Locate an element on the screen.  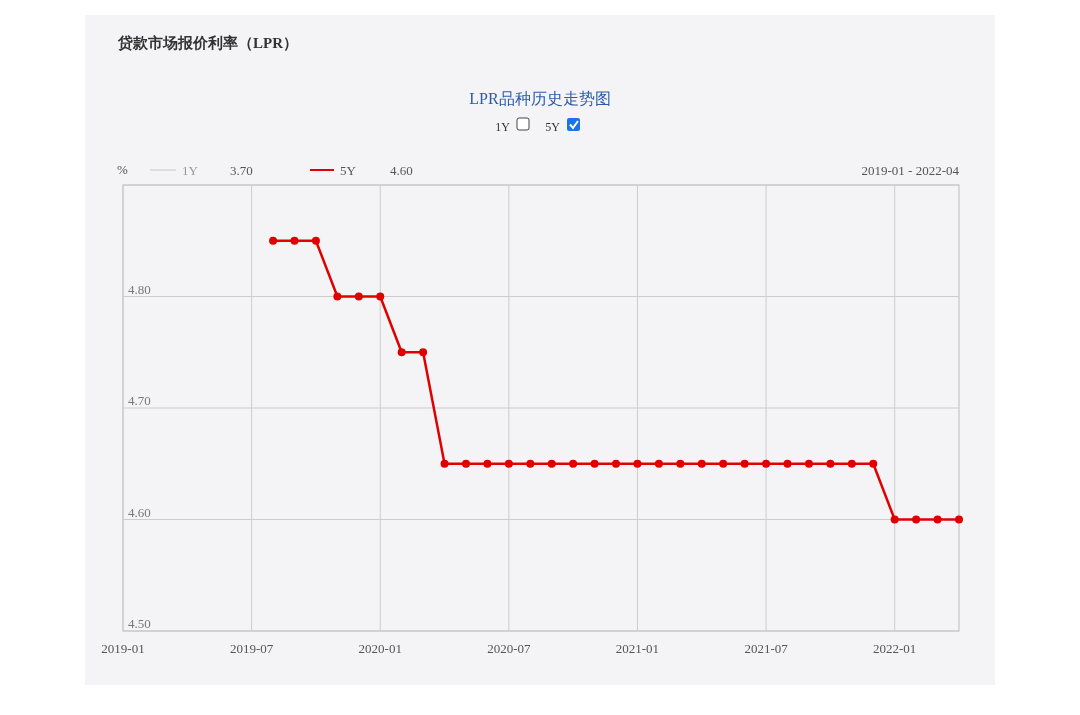
y-axis-title: % is located at coordinates (122, 169).